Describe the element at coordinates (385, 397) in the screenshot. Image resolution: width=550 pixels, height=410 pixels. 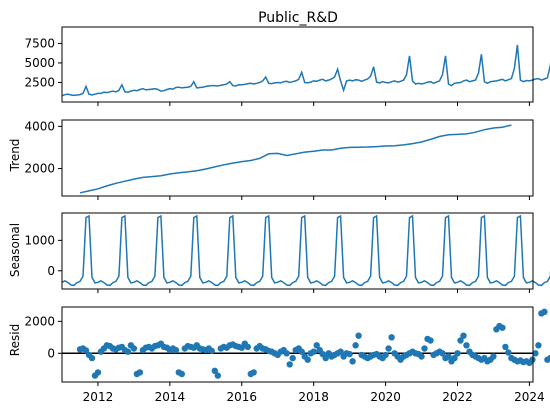
I see `x-tick-label: 2020` at that location.